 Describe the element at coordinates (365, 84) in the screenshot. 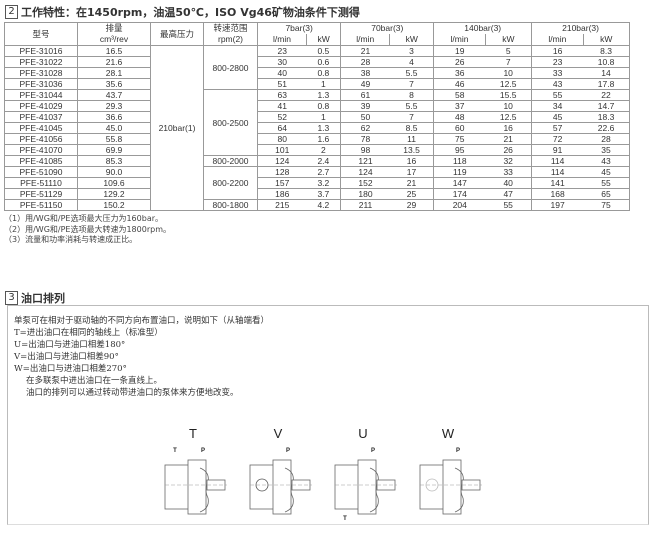

I see `cell-flow-70bar: 49` at that location.